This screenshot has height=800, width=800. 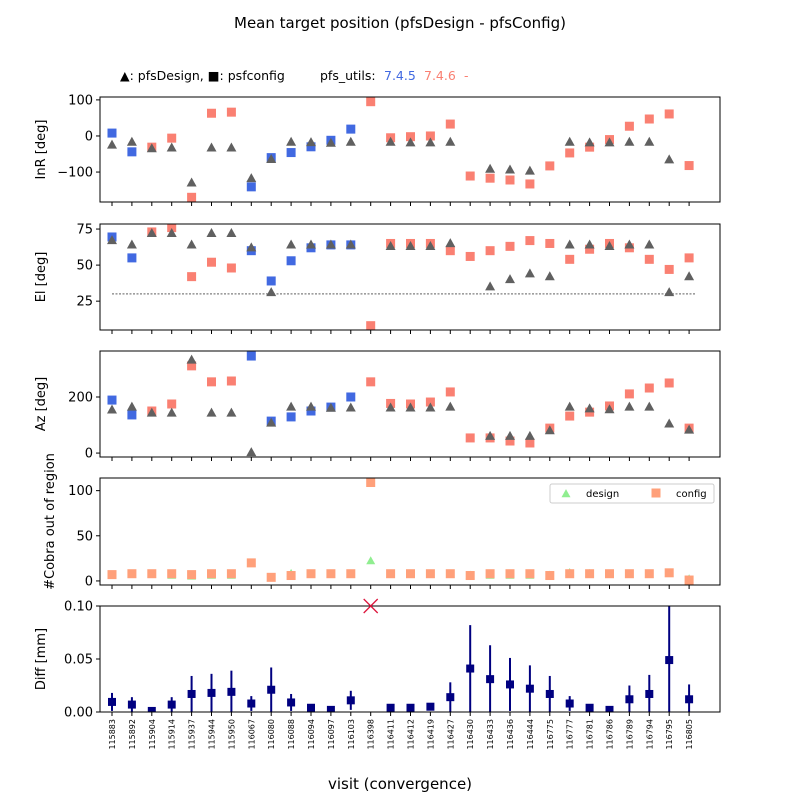 I want to click on header-version-745: 7.4.5, so click(x=400, y=75).